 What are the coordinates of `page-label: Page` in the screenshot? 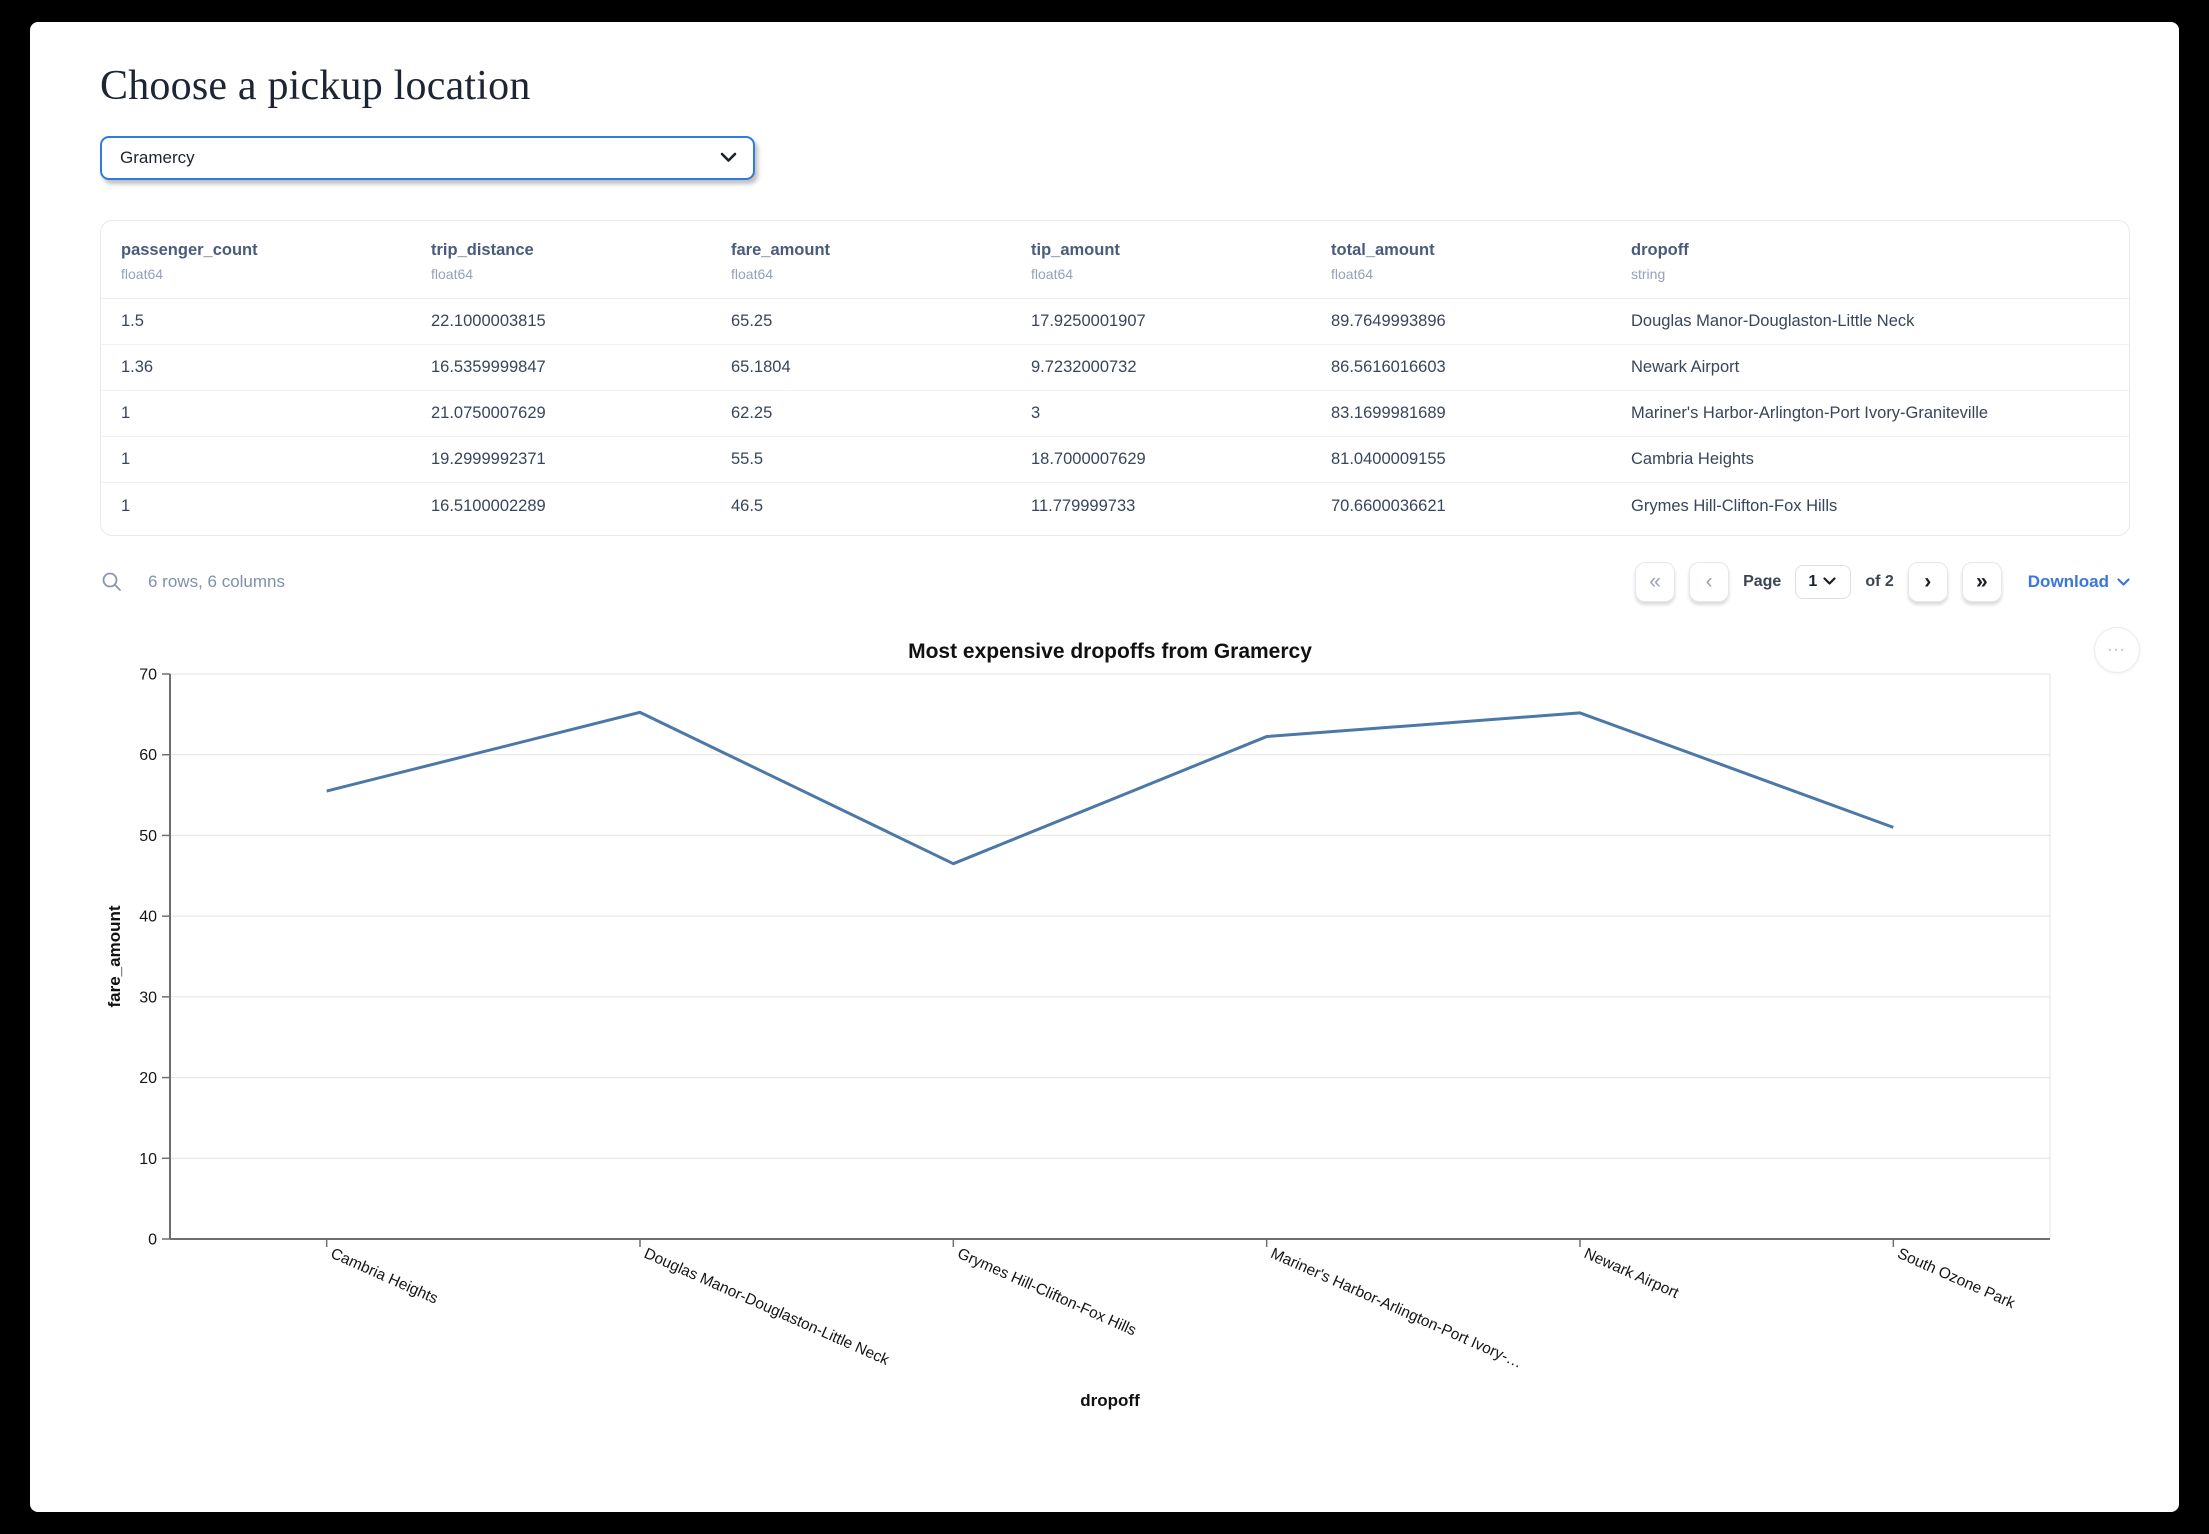 It's located at (1762, 581).